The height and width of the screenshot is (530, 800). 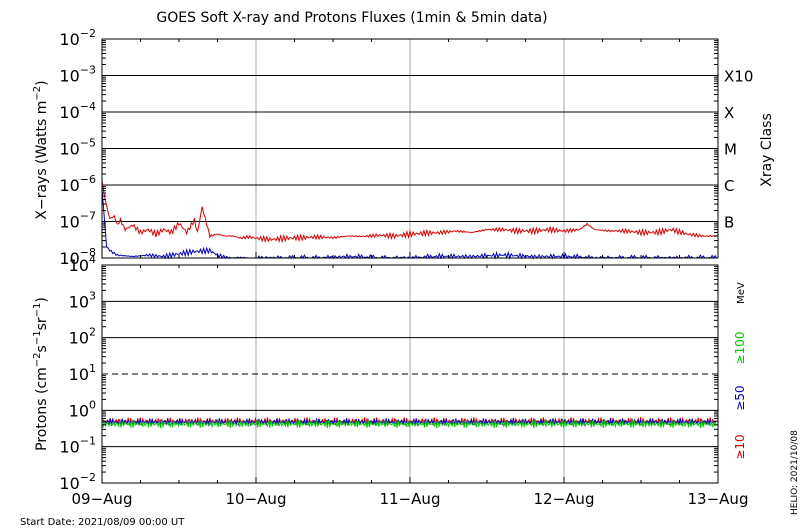 What do you see at coordinates (738, 77) in the screenshot?
I see `xray-class-label: X10` at bounding box center [738, 77].